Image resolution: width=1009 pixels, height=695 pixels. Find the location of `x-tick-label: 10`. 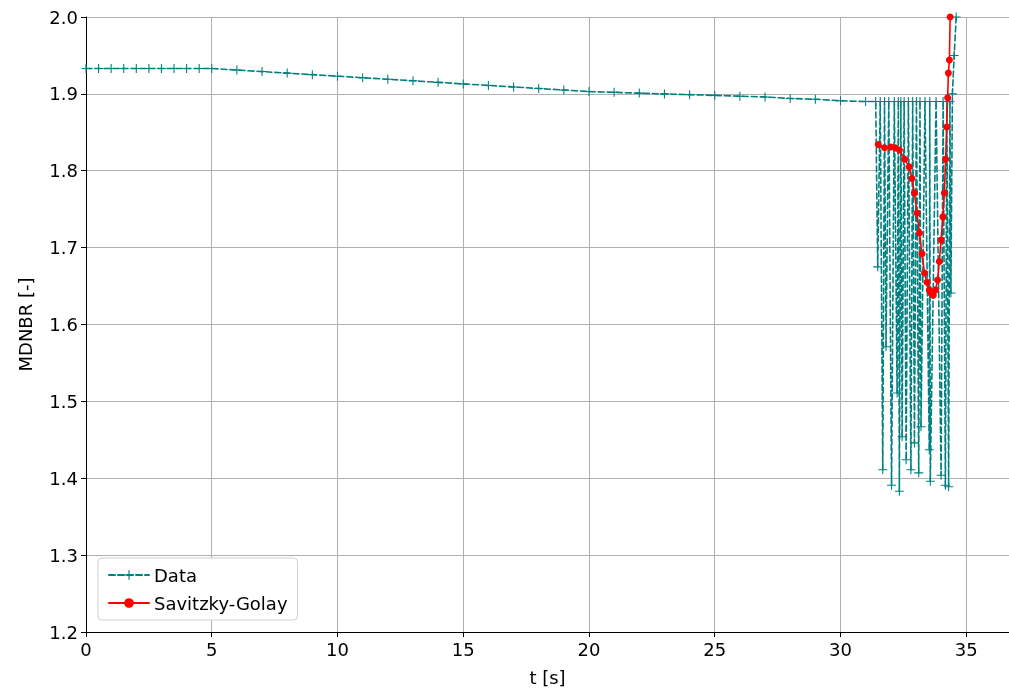

x-tick-label: 10 is located at coordinates (337, 649).